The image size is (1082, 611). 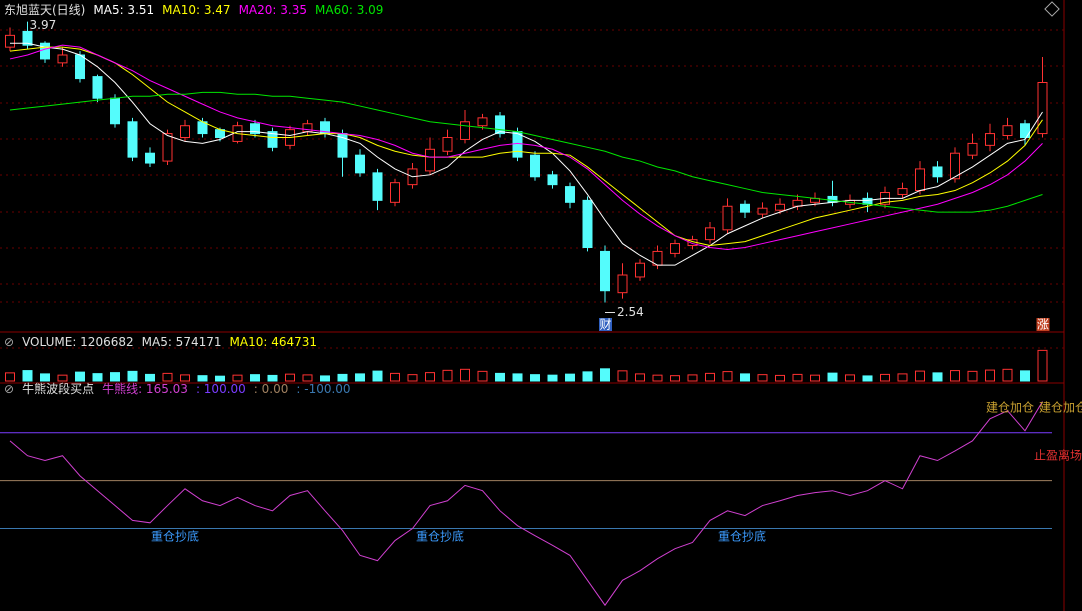 I want to click on chart-title: 东旭蓝天(日线), so click(x=45, y=10).